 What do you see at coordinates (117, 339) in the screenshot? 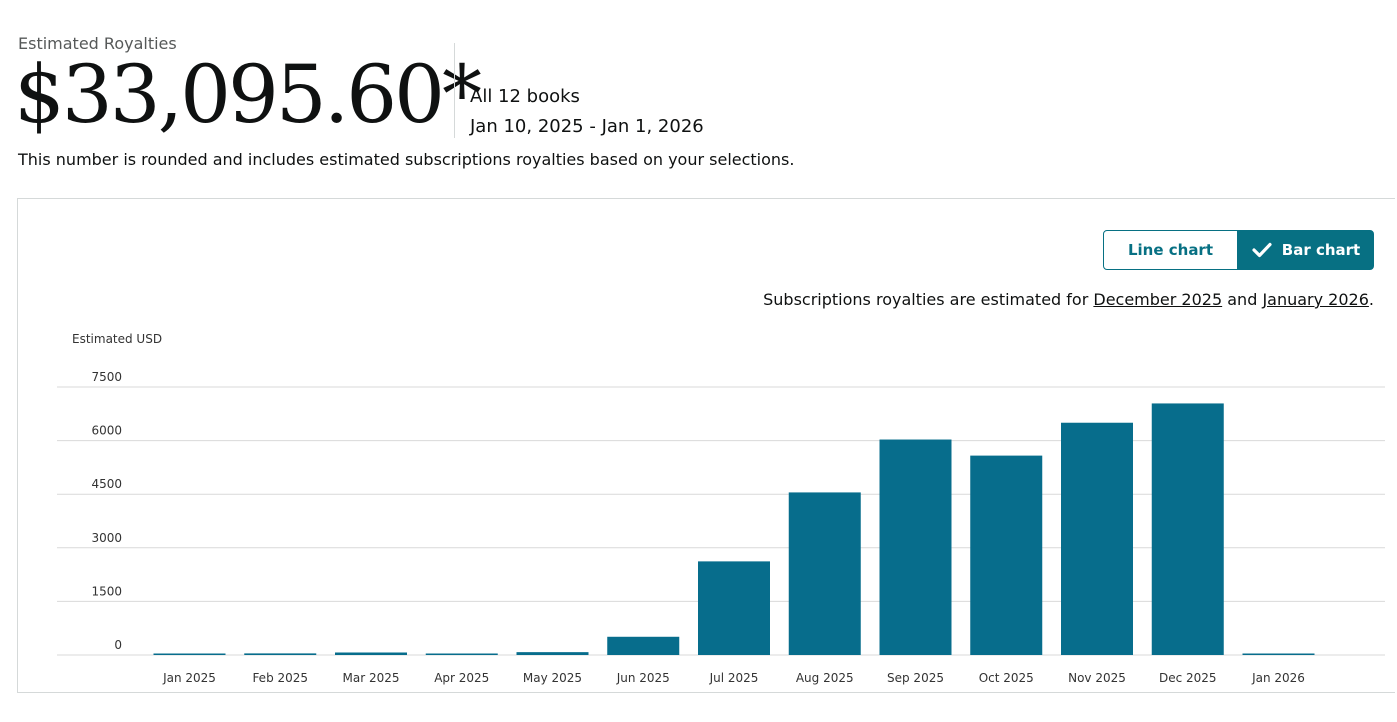
I see `y-axis-label: Estimated USD` at bounding box center [117, 339].